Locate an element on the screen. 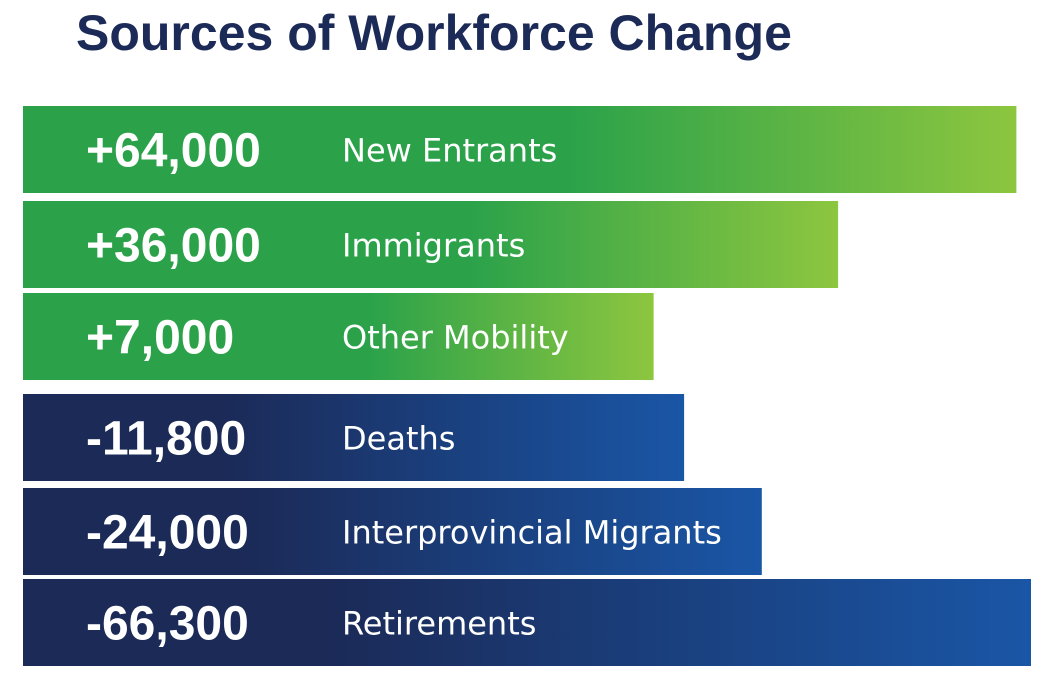  bar-value-label: +7,000 is located at coordinates (160, 338).